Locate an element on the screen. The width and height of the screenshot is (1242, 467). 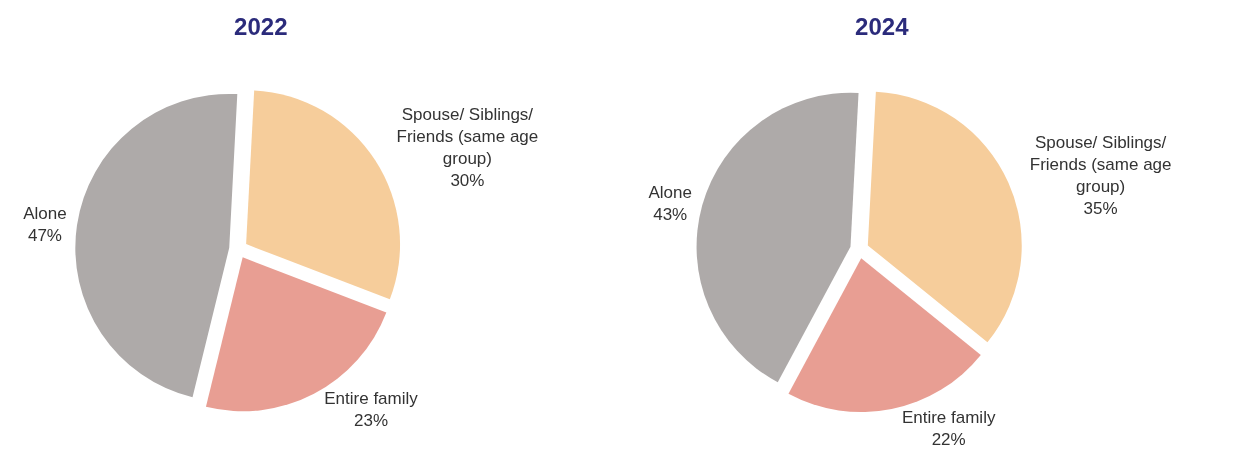
data-label: 22% is located at coordinates (948, 440).